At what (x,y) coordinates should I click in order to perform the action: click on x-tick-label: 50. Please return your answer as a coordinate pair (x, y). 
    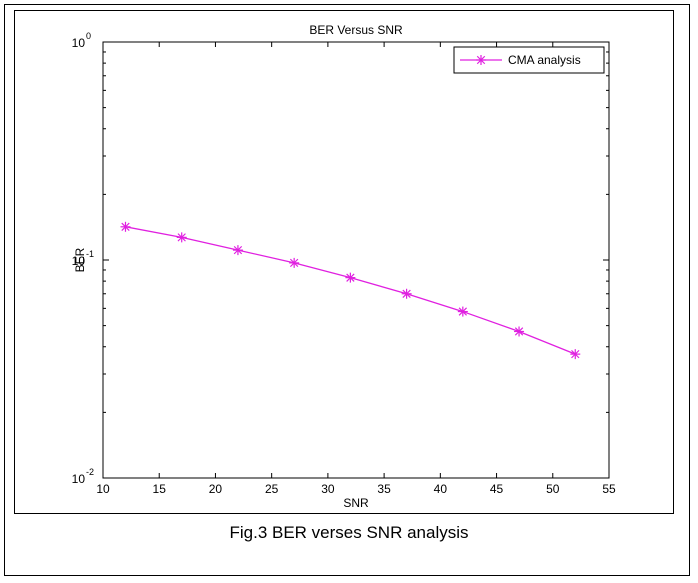
    Looking at the image, I should click on (553, 489).